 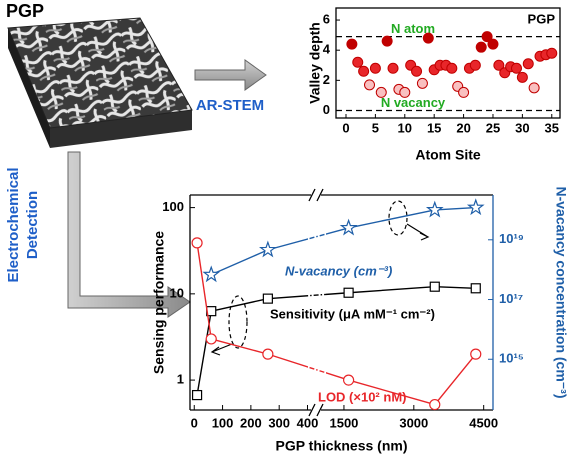 What do you see at coordinates (483, 422) in the screenshot?
I see `x-tick-label: 4500` at bounding box center [483, 422].